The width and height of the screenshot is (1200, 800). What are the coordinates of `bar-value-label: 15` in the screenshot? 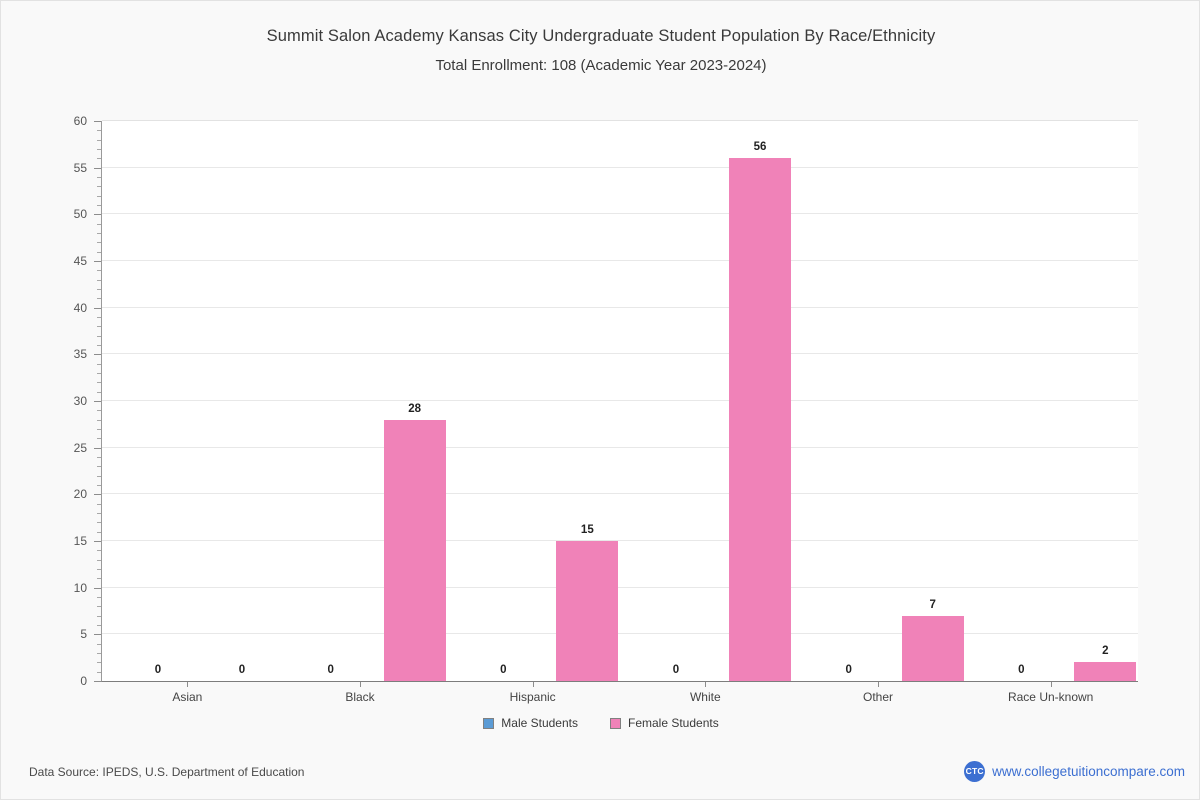 It's located at (587, 530).